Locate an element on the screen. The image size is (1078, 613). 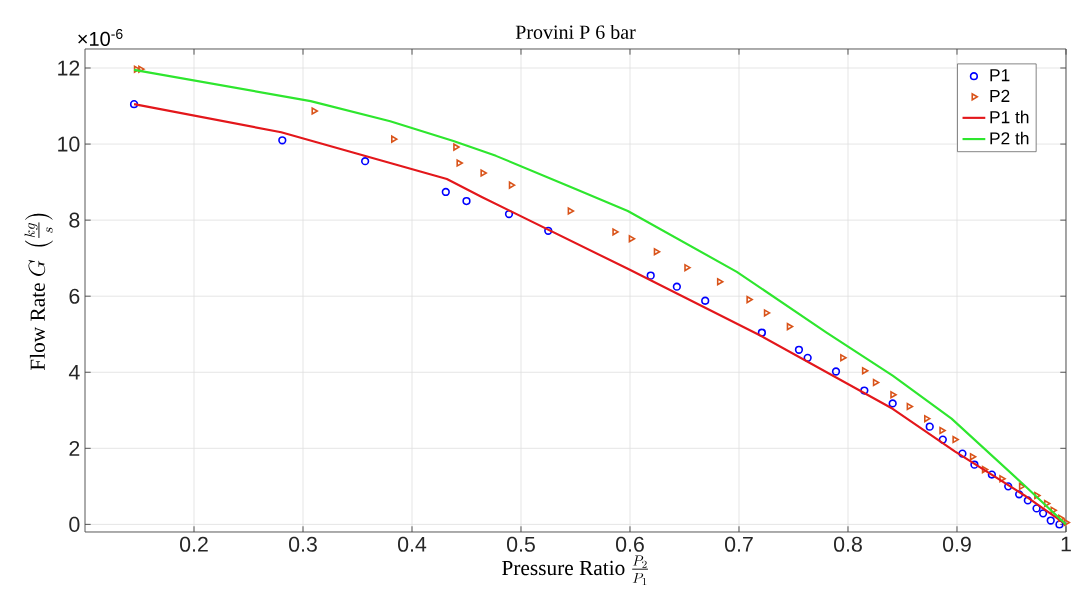
y-tick-label: 10 is located at coordinates (69, 144).